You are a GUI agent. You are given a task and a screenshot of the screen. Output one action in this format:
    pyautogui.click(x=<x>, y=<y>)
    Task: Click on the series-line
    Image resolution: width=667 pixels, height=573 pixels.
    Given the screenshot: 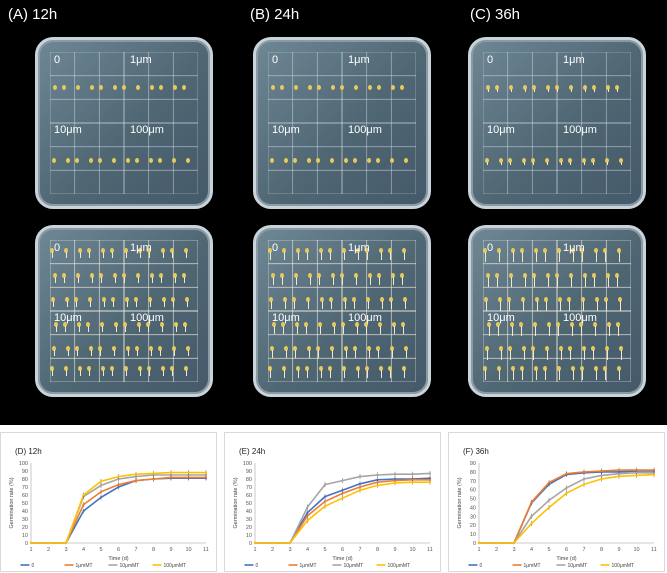 What is the action you would take?
    pyautogui.click(x=567, y=508)
    